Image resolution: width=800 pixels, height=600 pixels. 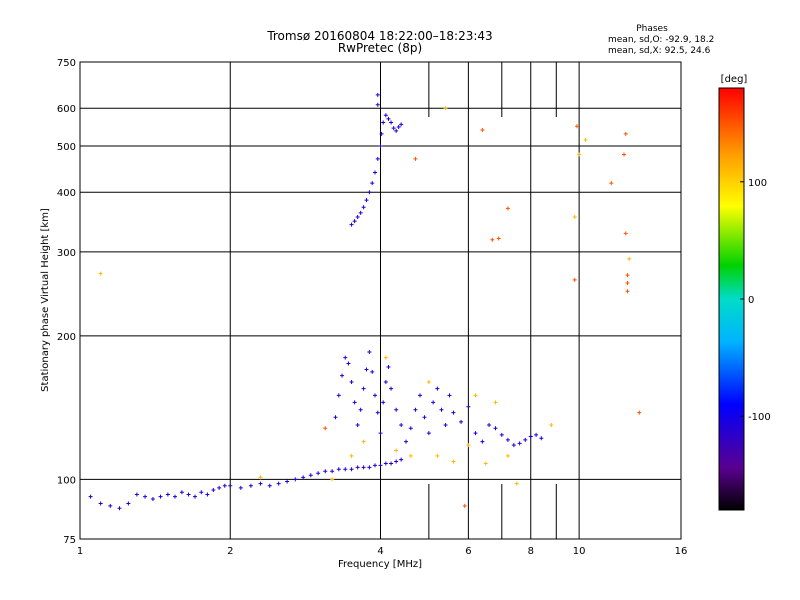 What do you see at coordinates (652, 29) in the screenshot?
I see `phase-heading: Phases` at bounding box center [652, 29].